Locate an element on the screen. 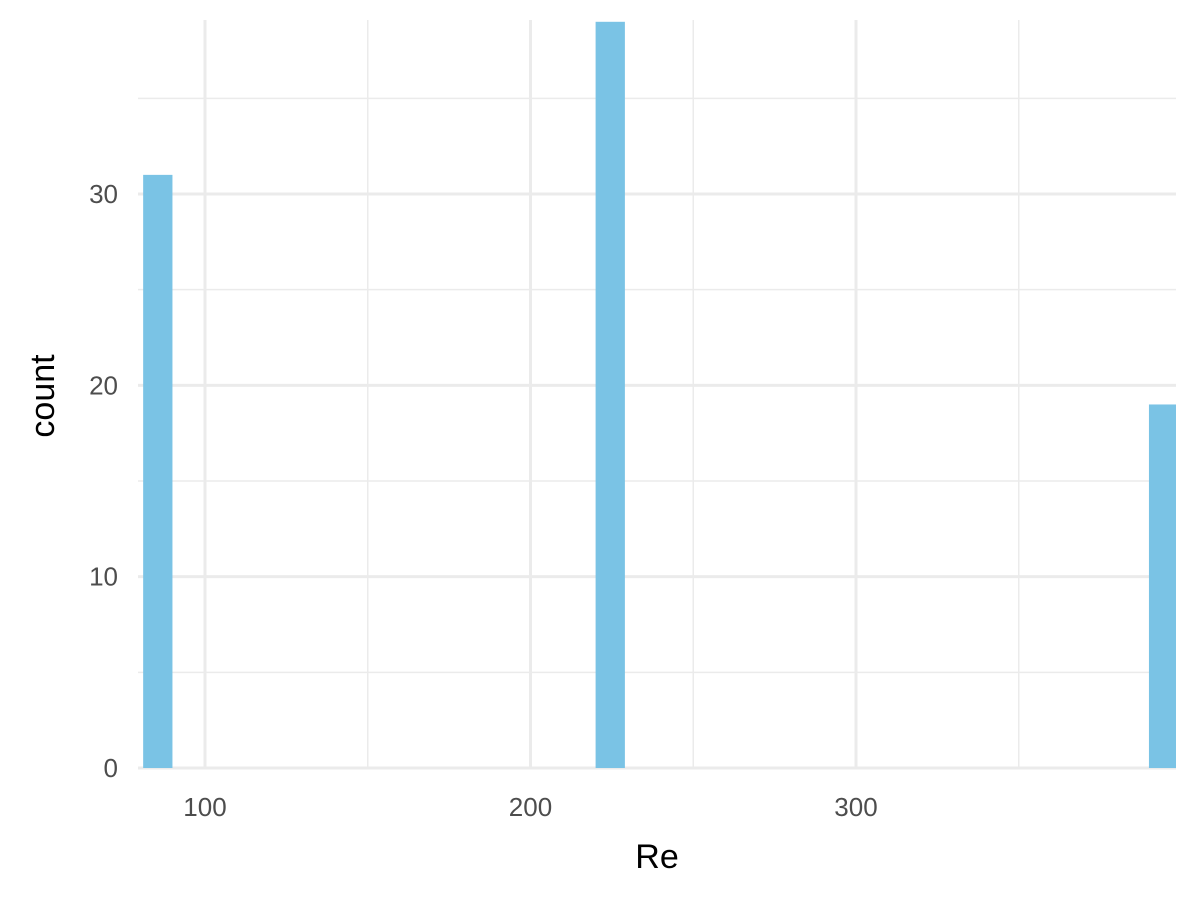 This screenshot has width=1200, height=905. x-tick-label: 300 is located at coordinates (855, 807).